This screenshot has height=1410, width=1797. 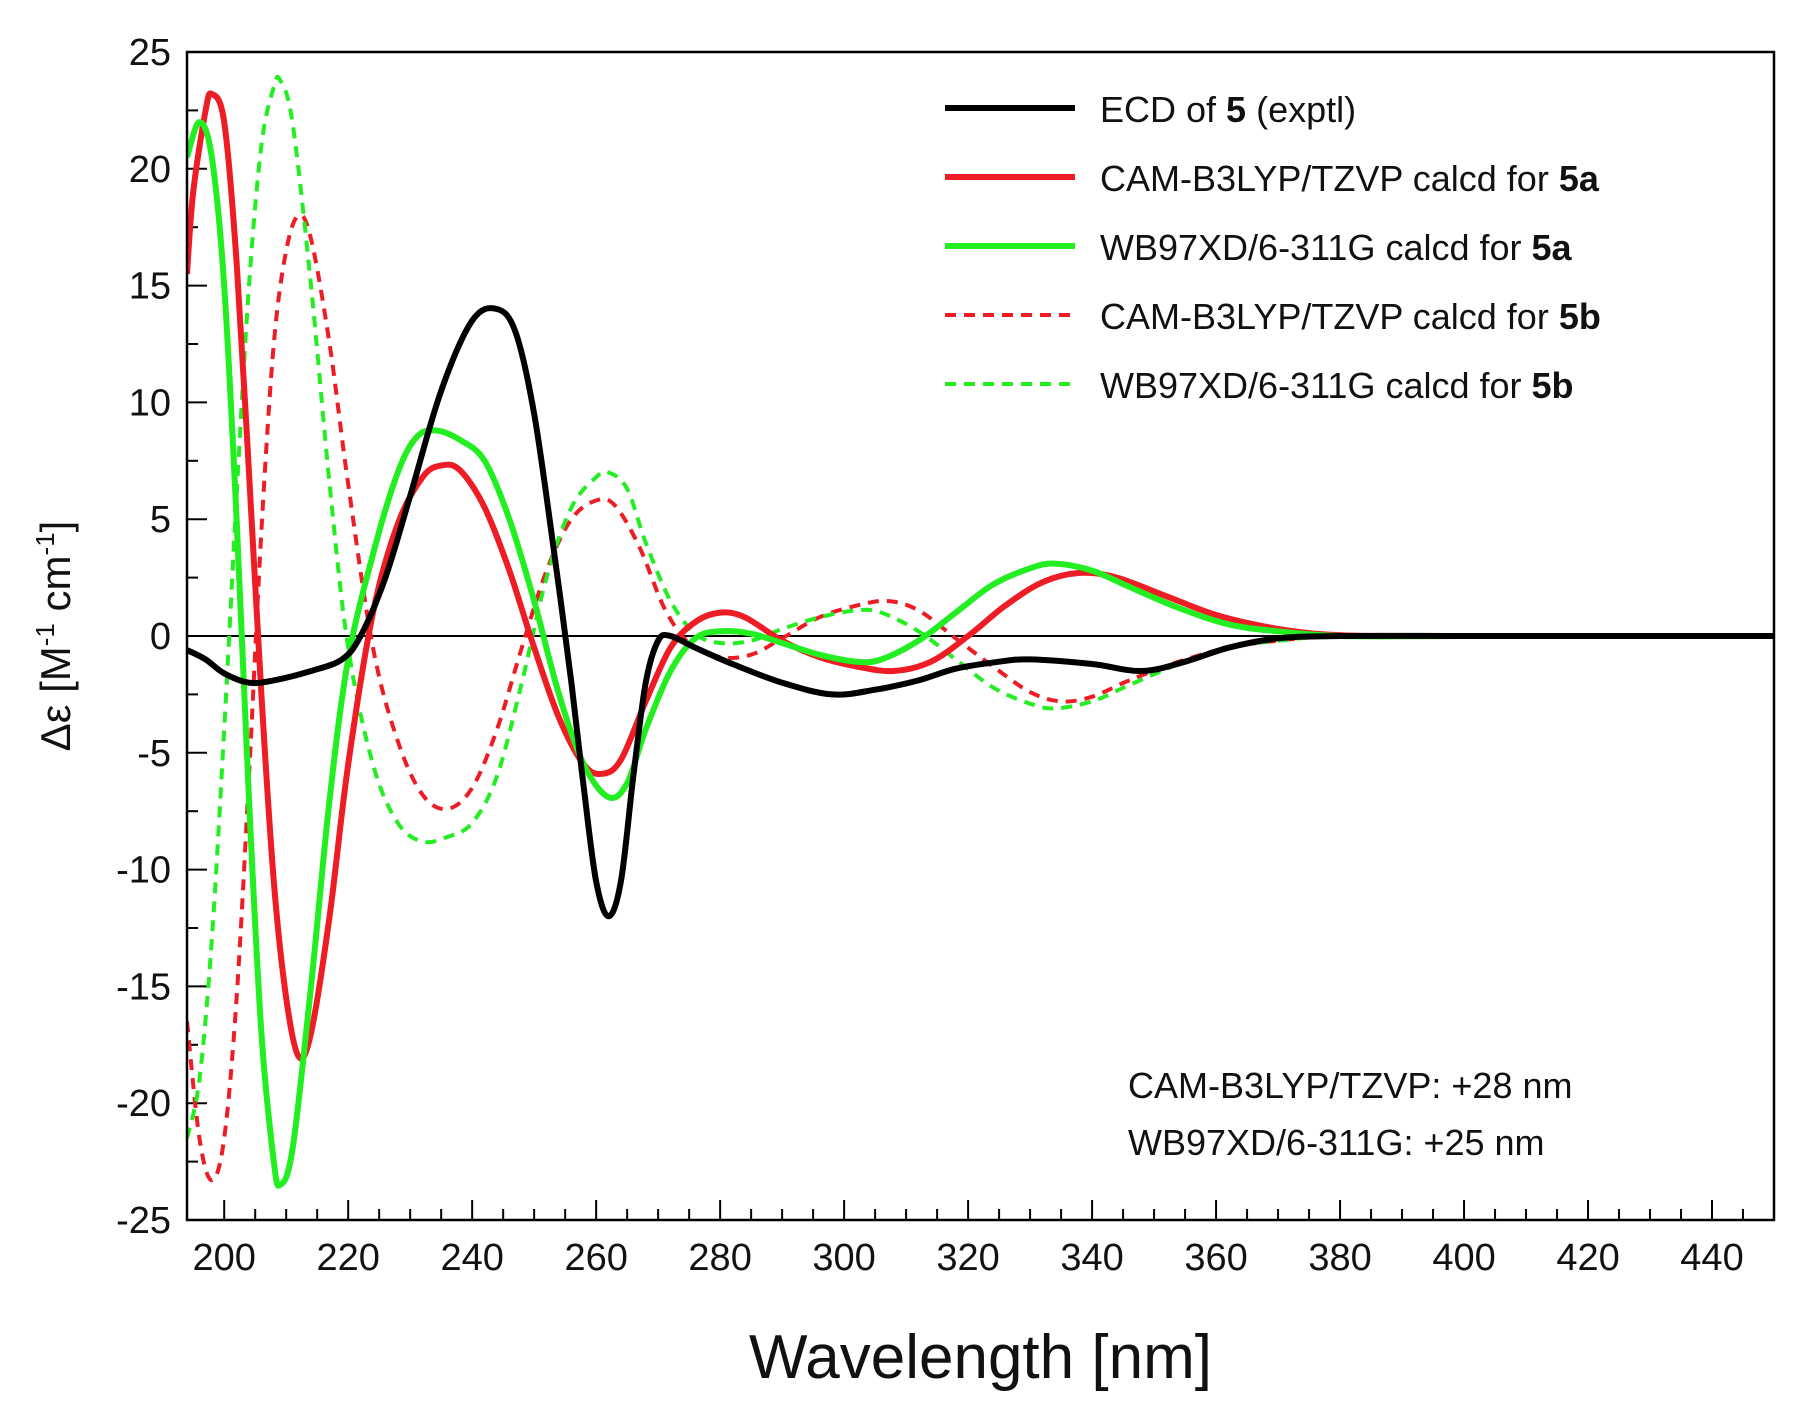 What do you see at coordinates (143, 637) in the screenshot?
I see `y-tick-labels: 25 20 15 10 5 0 -5 -10 -15 -20 -25` at bounding box center [143, 637].